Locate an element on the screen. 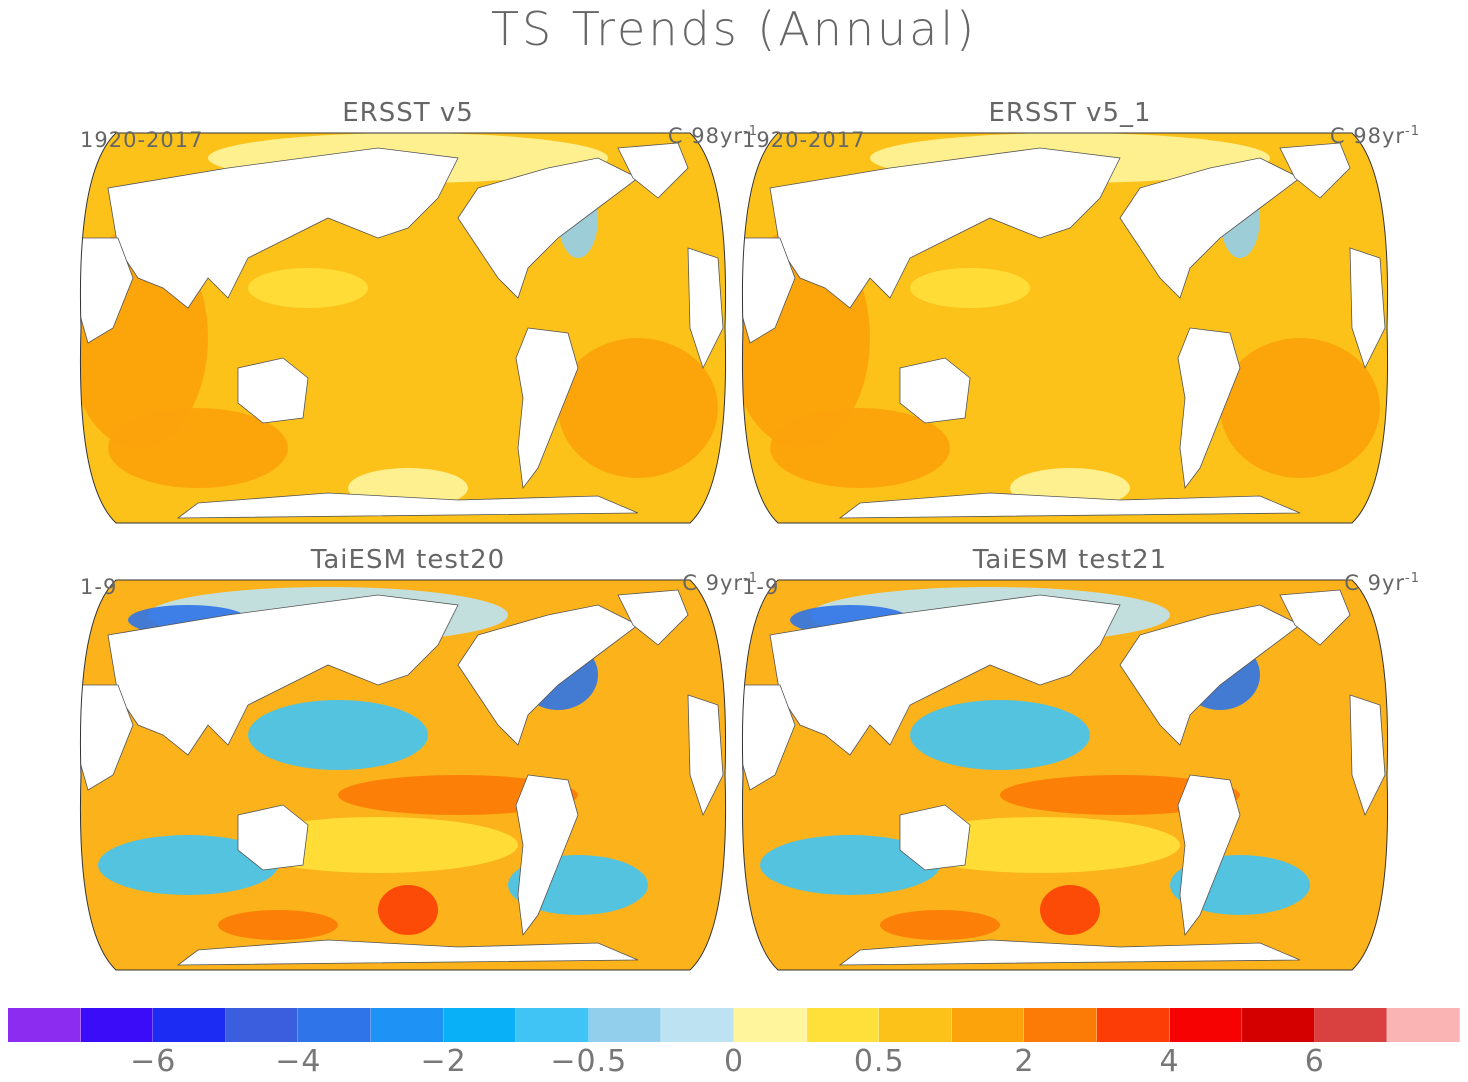  colorbar-labels: −6 −4 −2 −0.5 0 0.5 2 4 6 is located at coordinates (734, 1062).